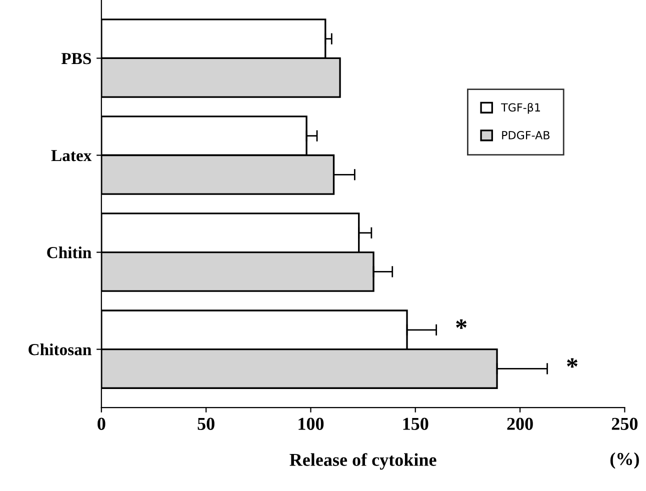 This screenshot has height=491, width=646. What do you see at coordinates (76, 58) in the screenshot?
I see `y-tick-label: PBS` at bounding box center [76, 58].